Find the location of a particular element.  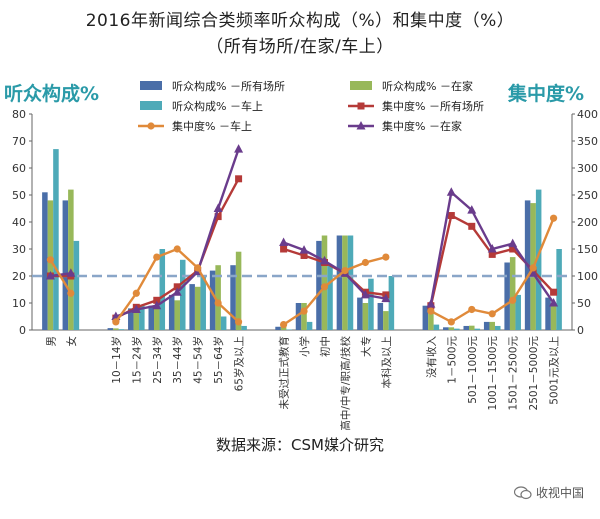

left-tick-label: 10 is located at coordinates (19, 303).